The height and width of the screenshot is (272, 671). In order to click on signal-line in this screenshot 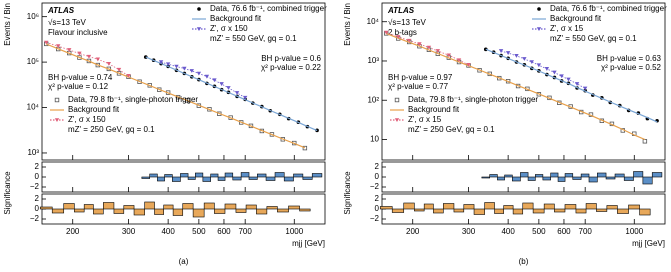, I will do `click(543, 69)`.